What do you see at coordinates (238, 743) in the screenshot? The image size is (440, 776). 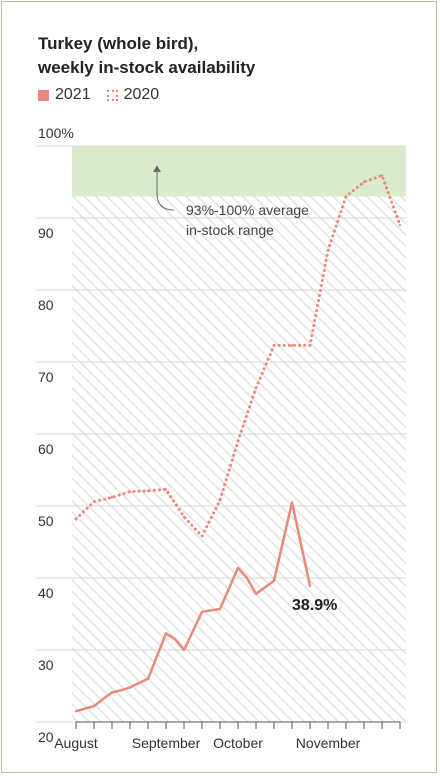 I see `x-tick-label-october: October` at bounding box center [238, 743].